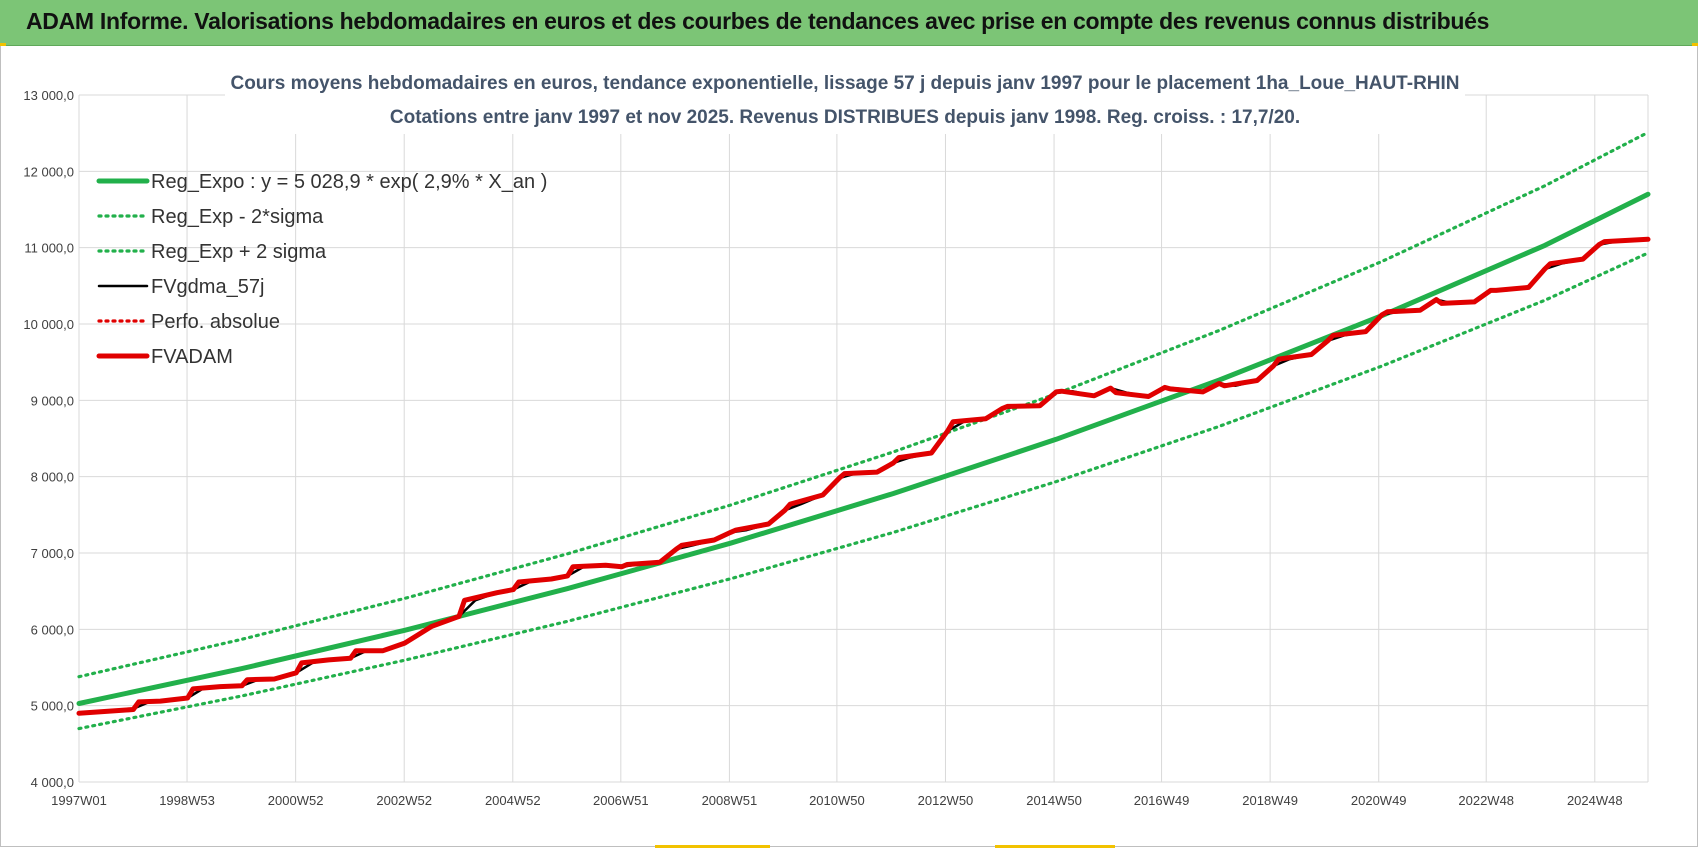 The width and height of the screenshot is (1698, 848). Describe the element at coordinates (48, 171) in the screenshot. I see `y-tick-label: 12 000,0` at that location.